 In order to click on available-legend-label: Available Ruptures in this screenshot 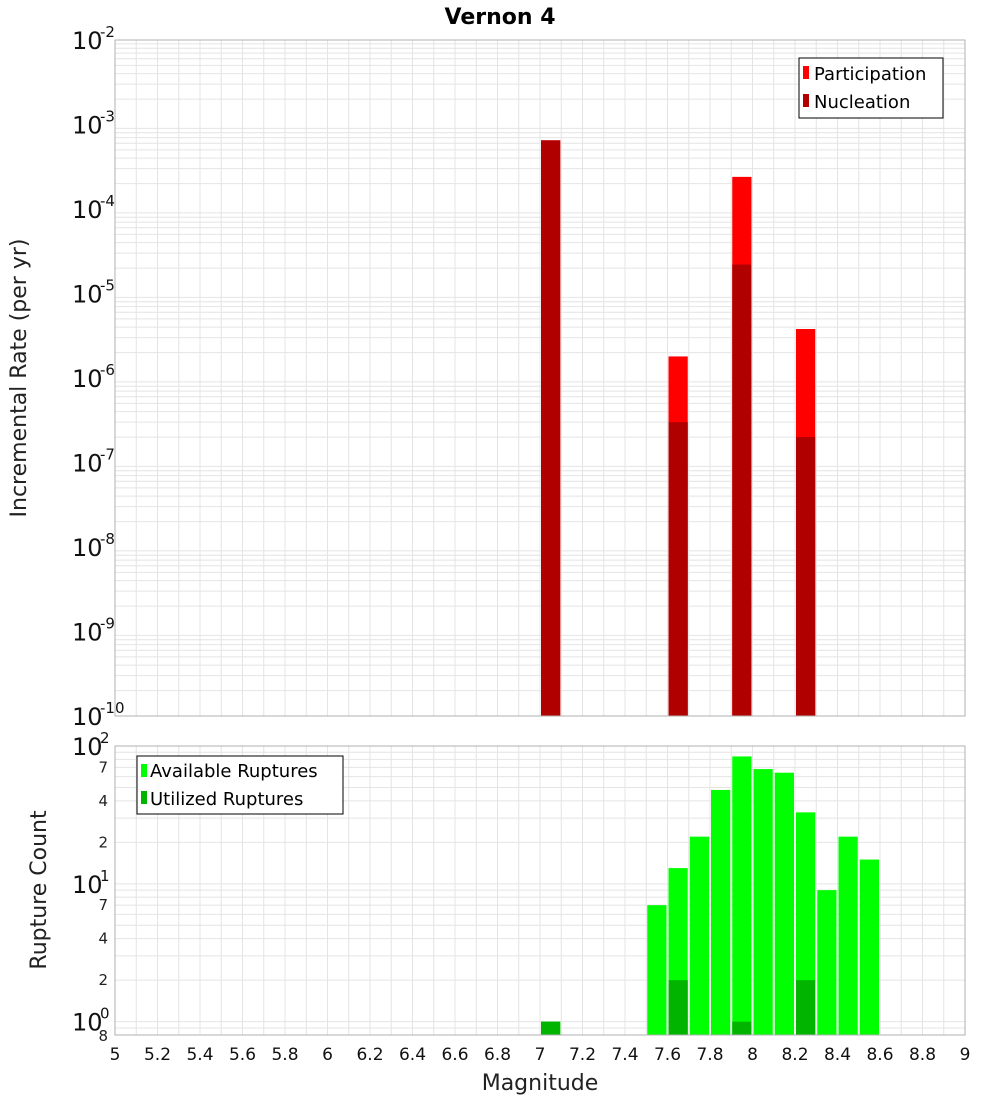, I will do `click(234, 771)`.